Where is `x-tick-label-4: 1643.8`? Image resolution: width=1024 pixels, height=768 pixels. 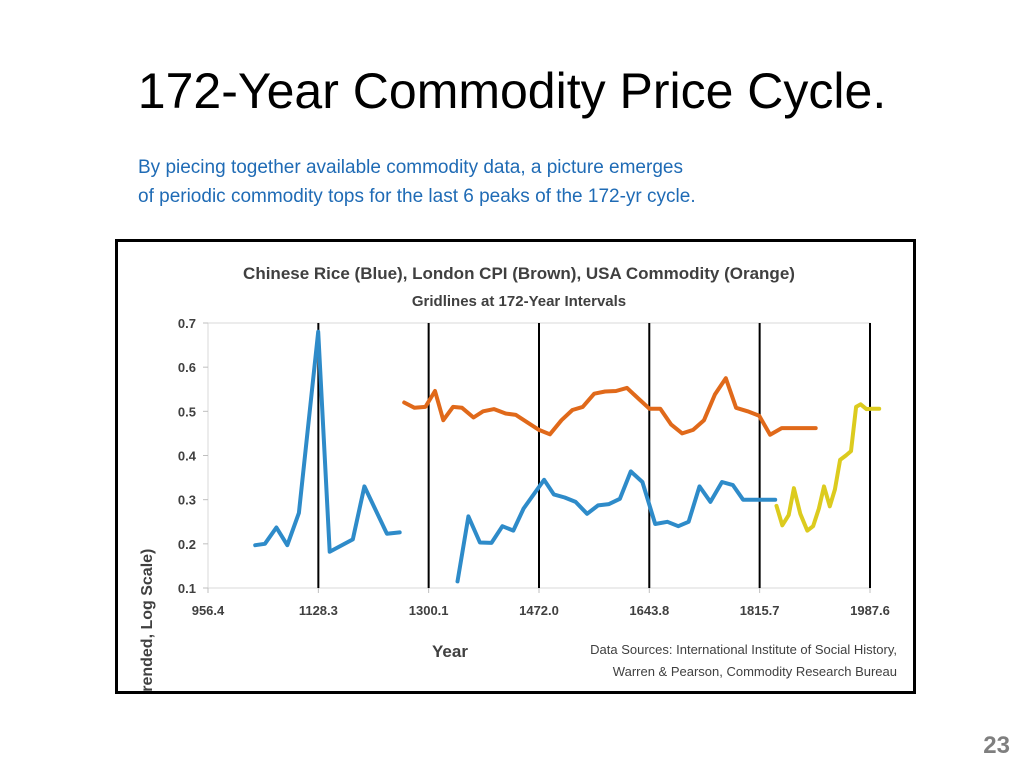
x-tick-label-4: 1643.8 is located at coordinates (649, 610).